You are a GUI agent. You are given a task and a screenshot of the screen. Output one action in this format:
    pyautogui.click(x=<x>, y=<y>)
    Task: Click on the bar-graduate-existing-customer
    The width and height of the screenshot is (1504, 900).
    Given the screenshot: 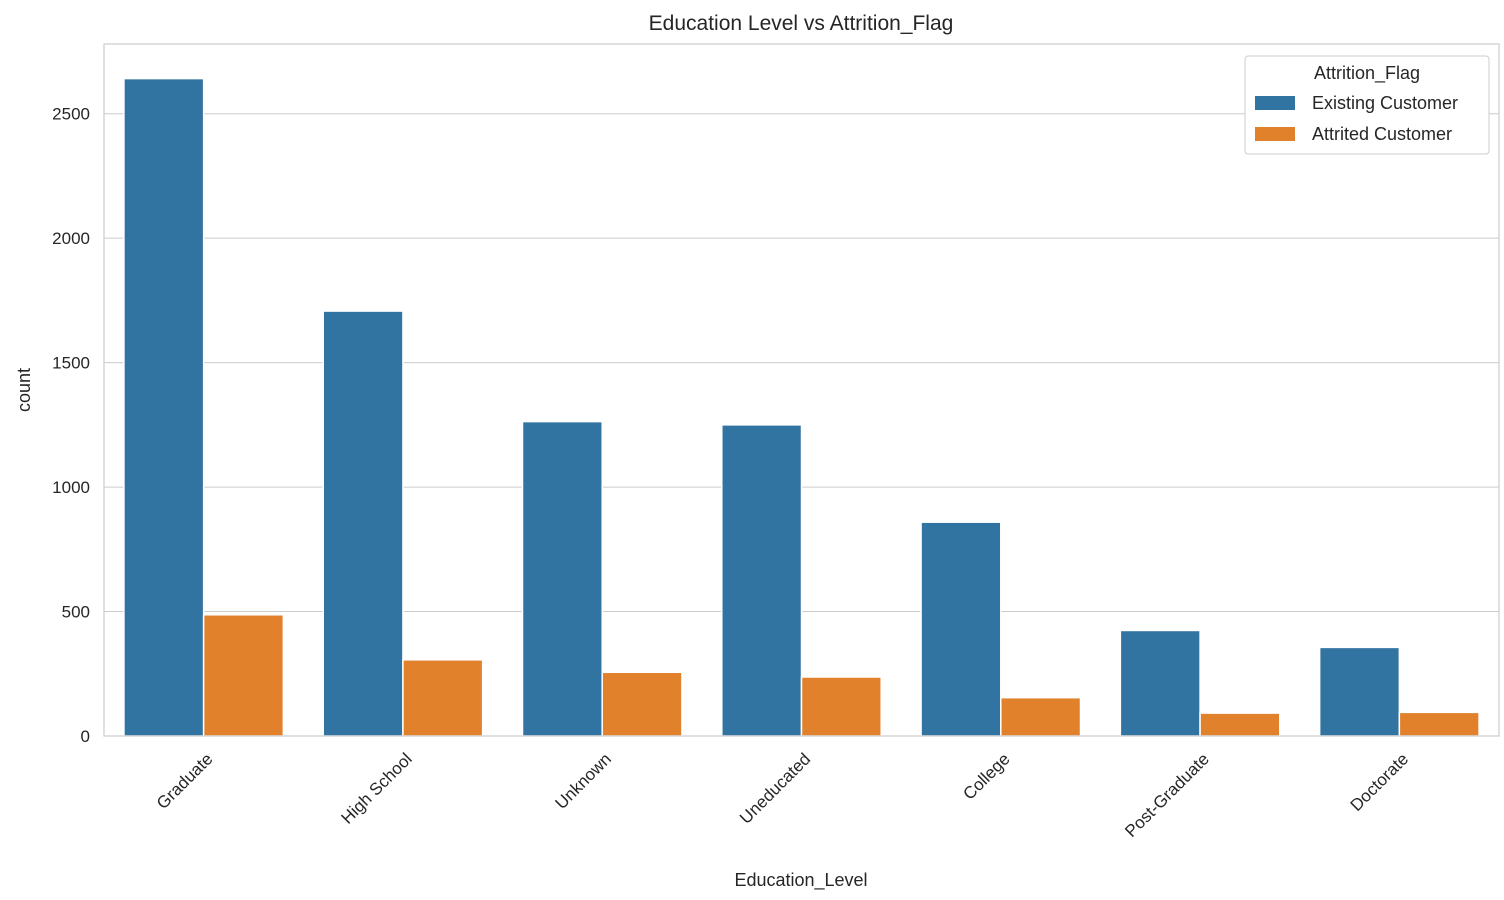 What is the action you would take?
    pyautogui.click(x=164, y=407)
    